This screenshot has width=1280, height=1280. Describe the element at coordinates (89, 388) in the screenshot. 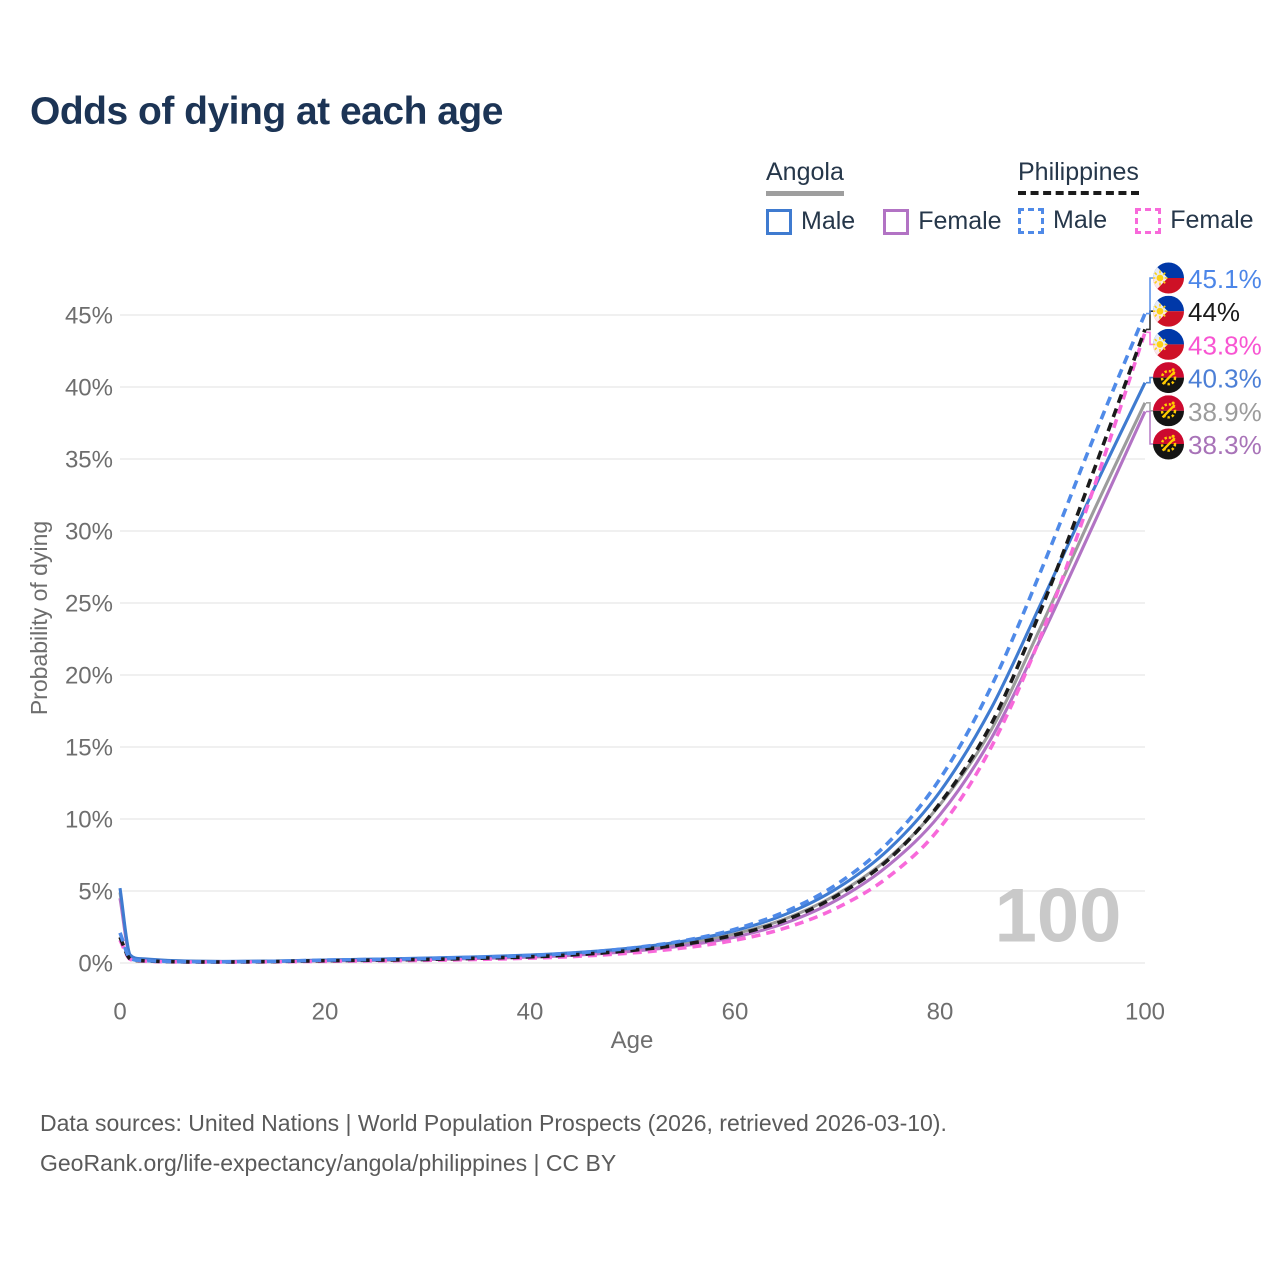

I see `y-tick-40: 40%` at that location.